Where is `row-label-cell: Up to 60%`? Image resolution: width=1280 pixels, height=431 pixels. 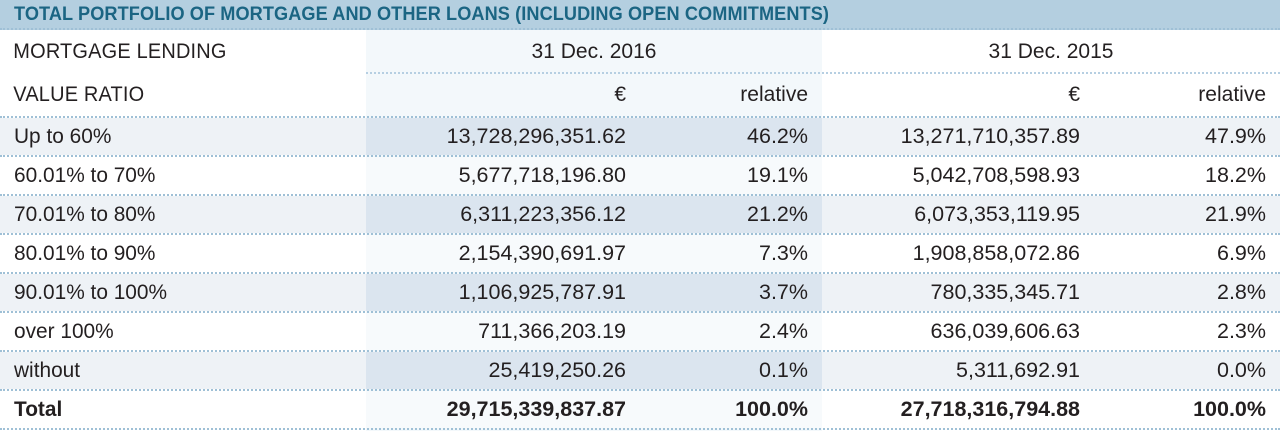
row-label-cell: Up to 60% is located at coordinates (183, 136).